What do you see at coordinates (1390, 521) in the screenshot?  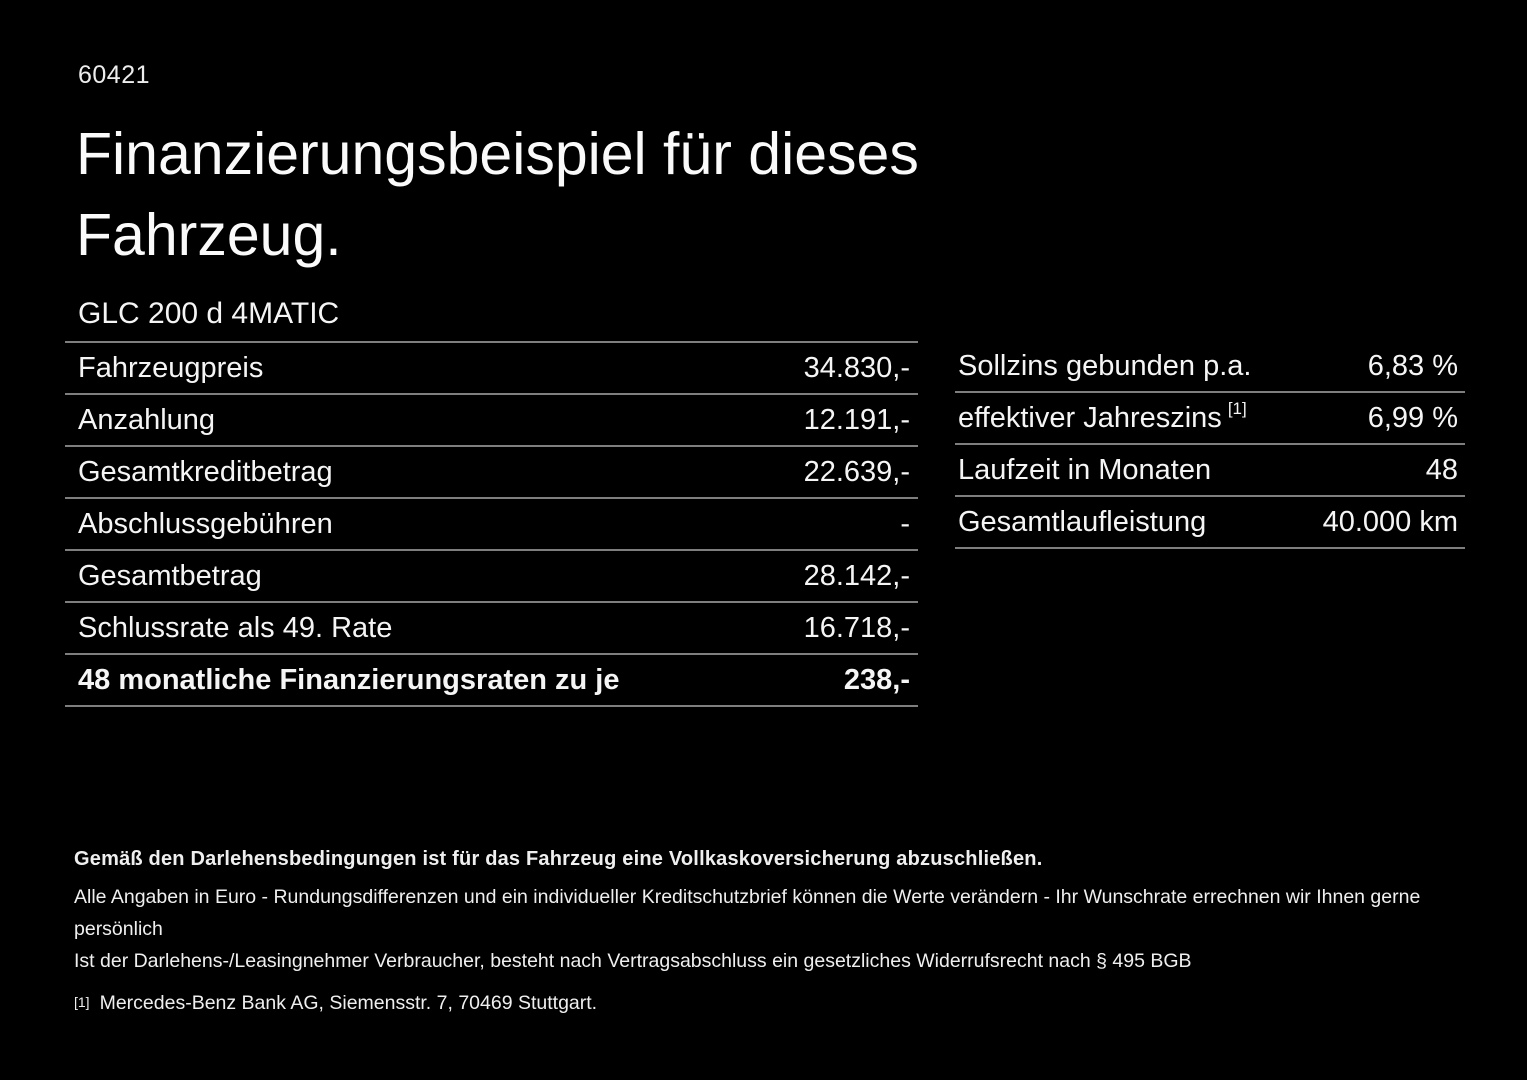 I see `row-value: 40.000 km` at bounding box center [1390, 521].